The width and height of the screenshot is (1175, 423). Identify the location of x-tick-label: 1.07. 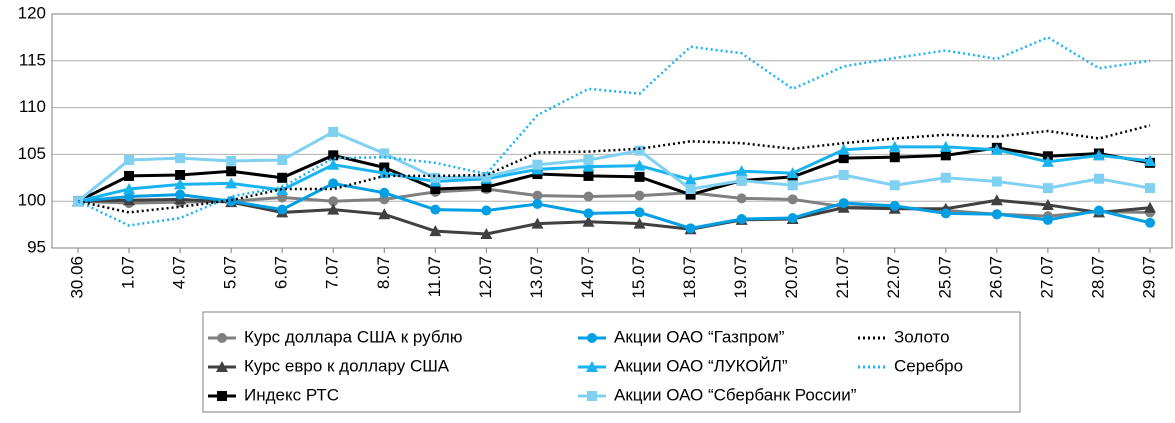
(128, 272).